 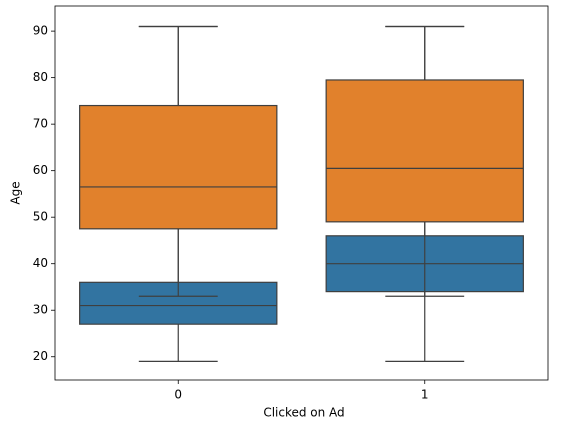 I want to click on y-tick-label: 90, so click(x=40, y=31).